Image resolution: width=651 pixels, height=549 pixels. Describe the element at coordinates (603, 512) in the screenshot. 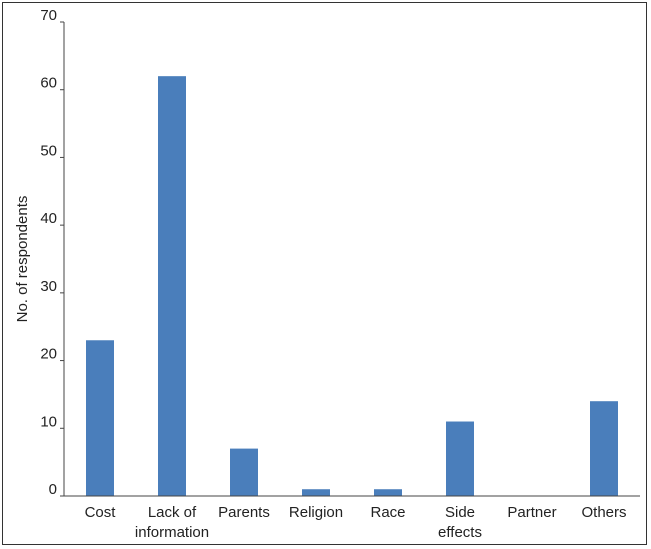

I see `x-tick-label: Others` at that location.